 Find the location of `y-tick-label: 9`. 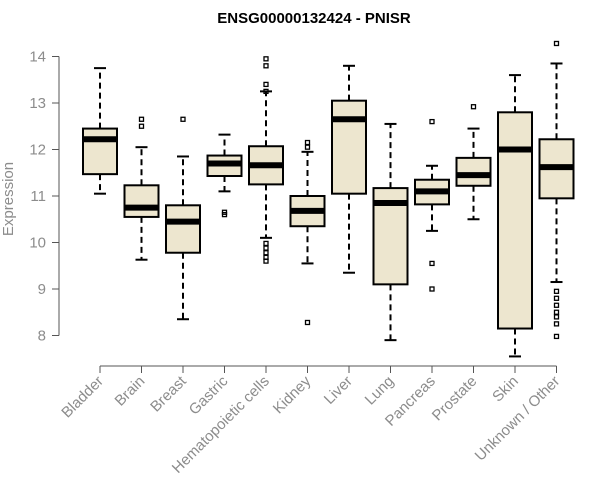

y-tick-label: 9 is located at coordinates (42, 289).